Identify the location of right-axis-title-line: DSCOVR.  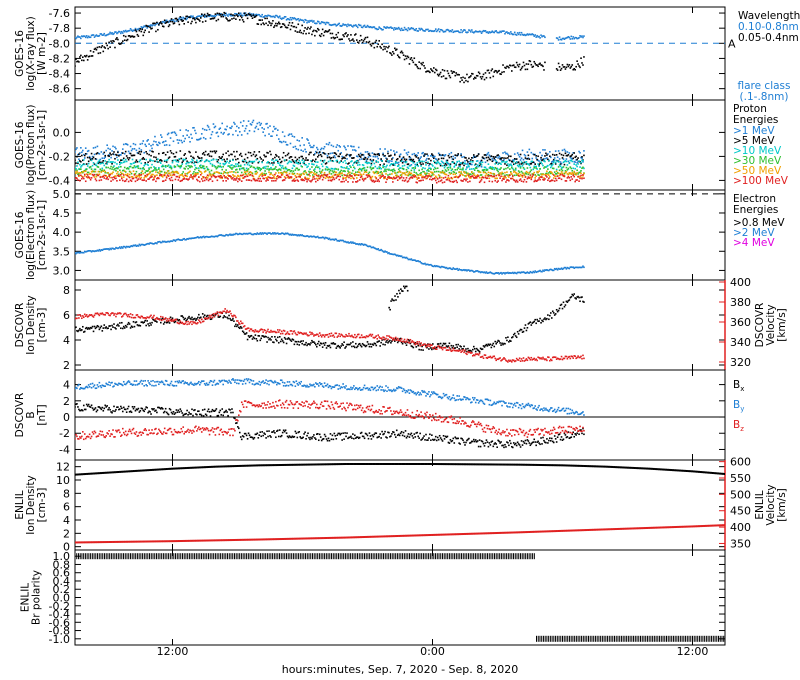
(760, 325).